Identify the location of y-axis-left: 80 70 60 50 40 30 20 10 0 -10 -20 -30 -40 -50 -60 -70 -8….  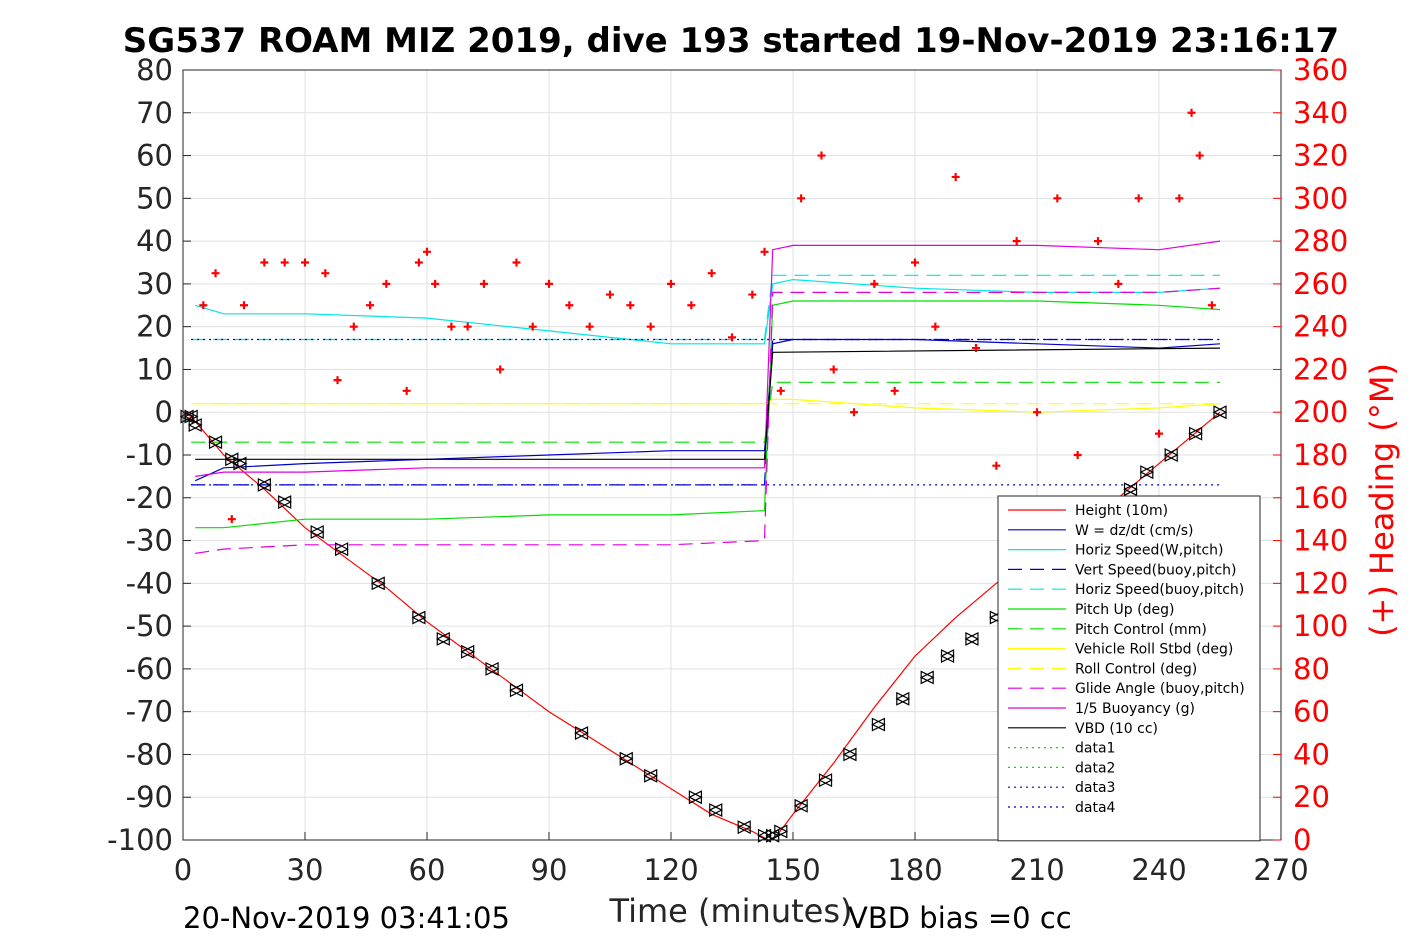
(149, 455).